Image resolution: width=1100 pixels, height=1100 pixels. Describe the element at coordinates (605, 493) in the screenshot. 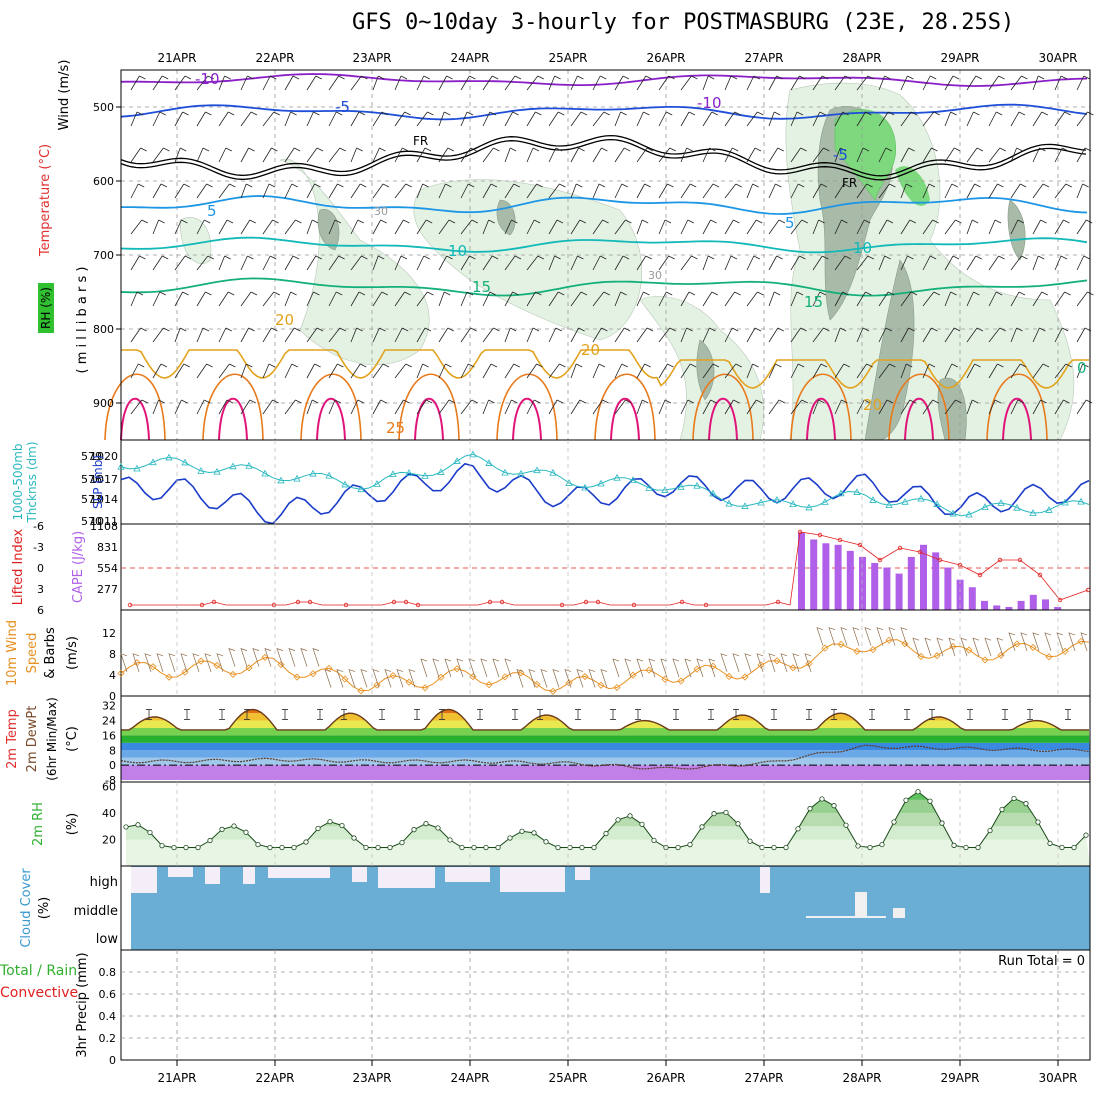

I see `slp-line` at that location.